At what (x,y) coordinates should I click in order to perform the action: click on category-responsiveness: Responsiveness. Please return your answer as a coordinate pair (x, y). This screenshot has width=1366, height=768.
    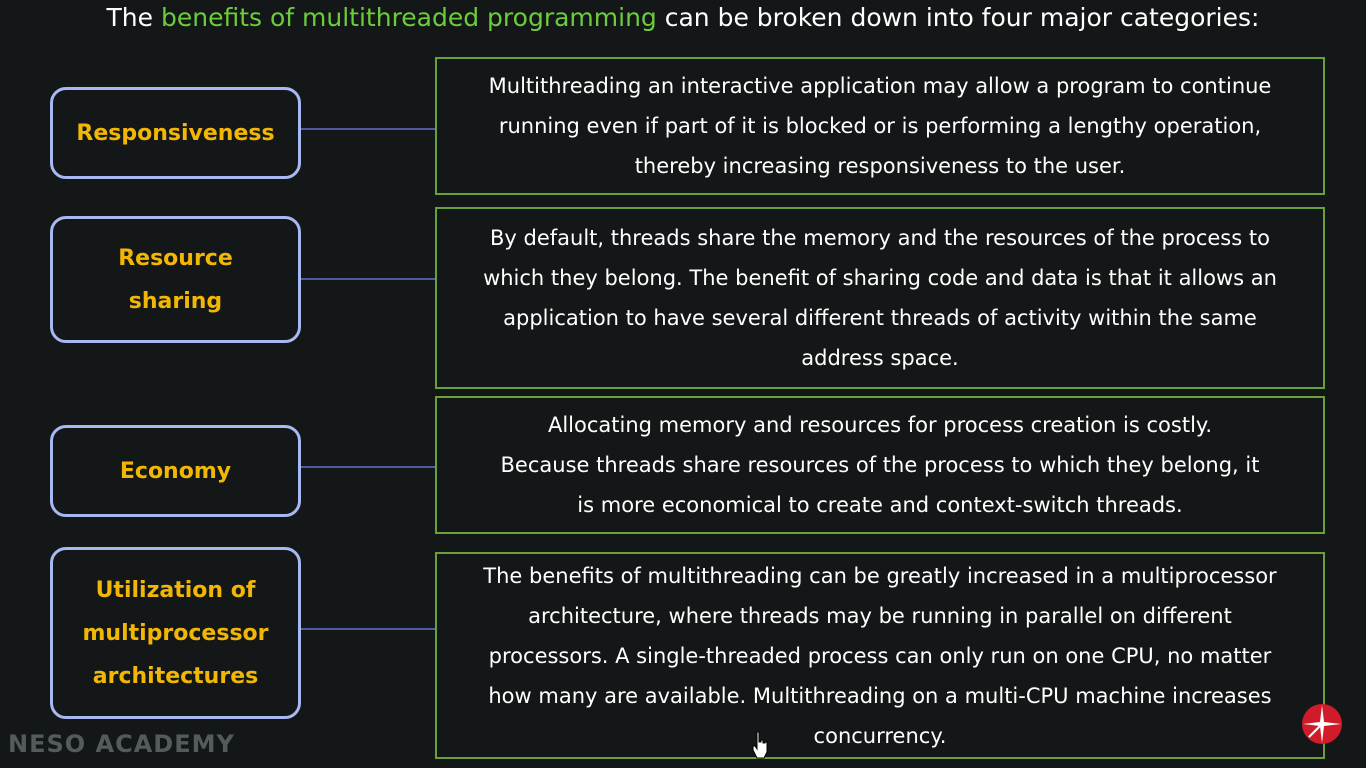
    Looking at the image, I should click on (175, 133).